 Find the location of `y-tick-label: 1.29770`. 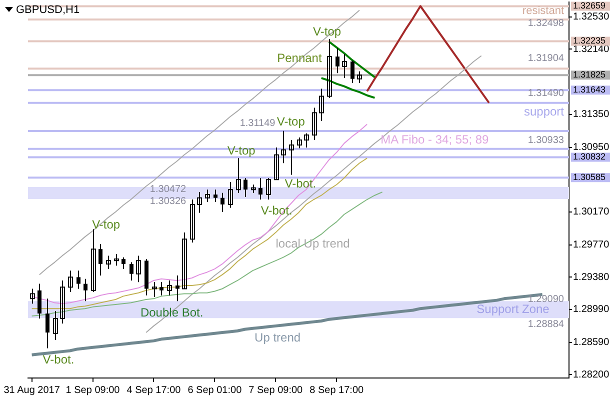

y-tick-label: 1.29770 is located at coordinates (591, 245).